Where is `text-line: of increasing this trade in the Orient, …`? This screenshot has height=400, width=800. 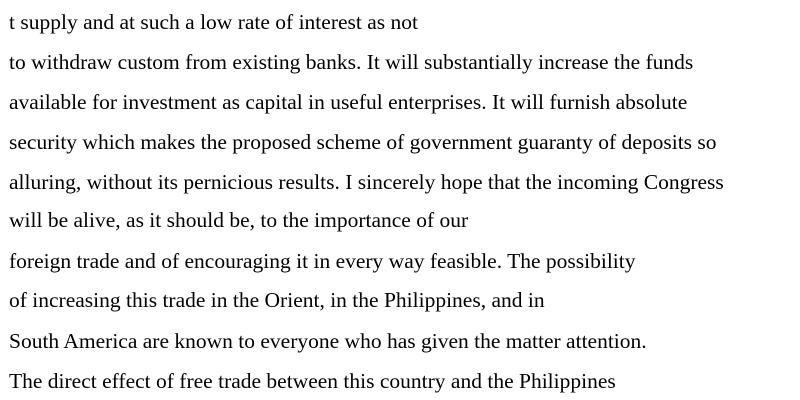 text-line: of increasing this trade in the Orient, … is located at coordinates (277, 300).